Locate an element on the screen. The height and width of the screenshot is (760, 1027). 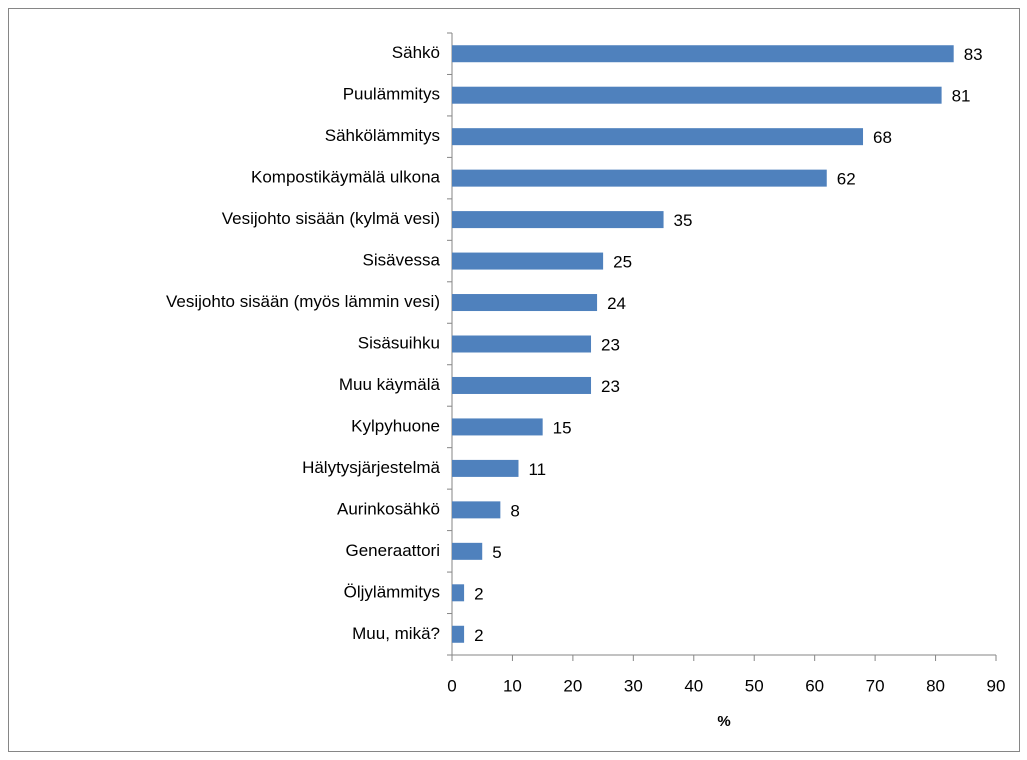
data-label: 68 is located at coordinates (882, 137).